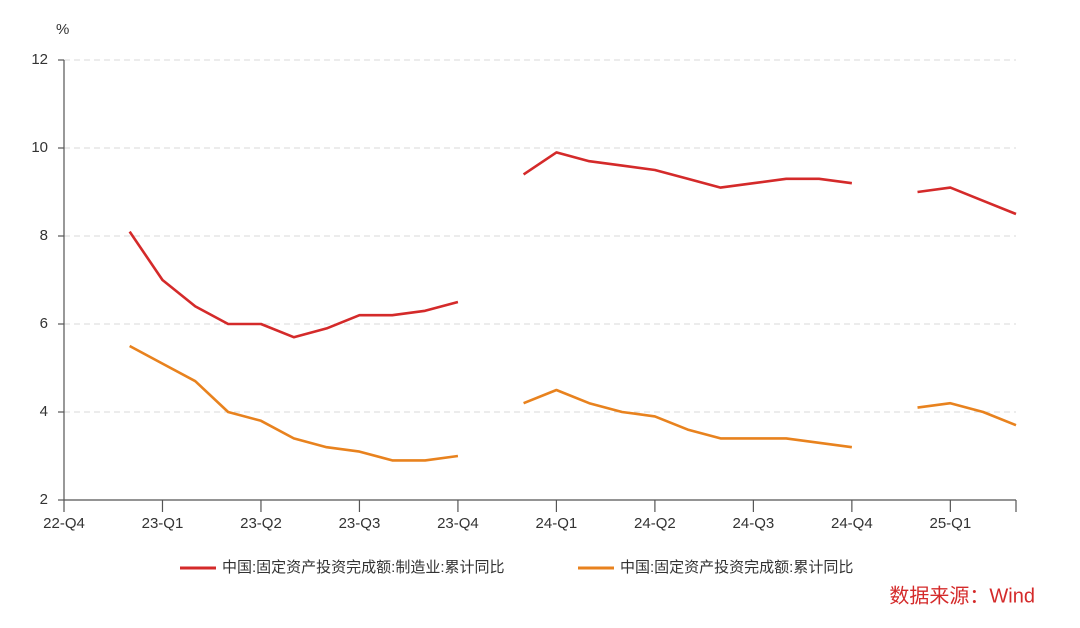 This screenshot has height=628, width=1080. What do you see at coordinates (64, 523) in the screenshot?
I see `x-tick-label: 22-Q4` at bounding box center [64, 523].